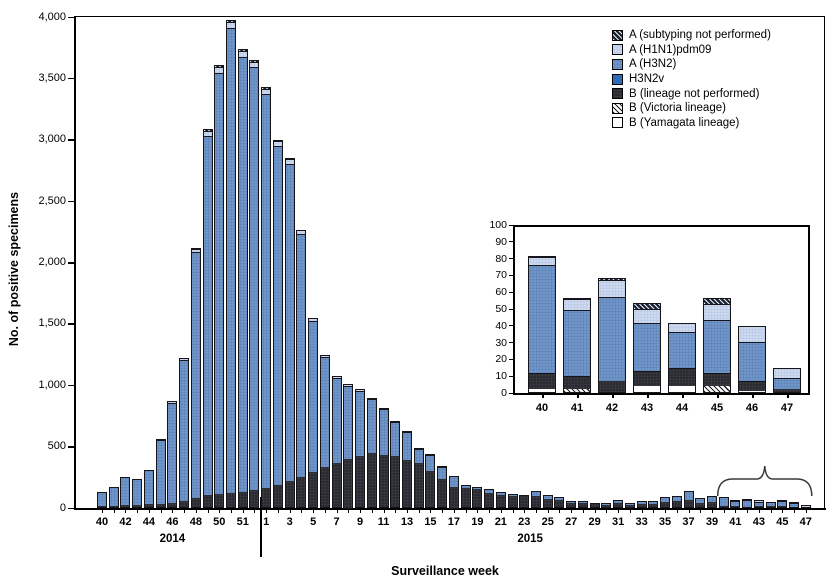 This screenshot has height=588, width=834. Describe the element at coordinates (336, 522) in the screenshot. I see `x-tick-label: 7` at that location.